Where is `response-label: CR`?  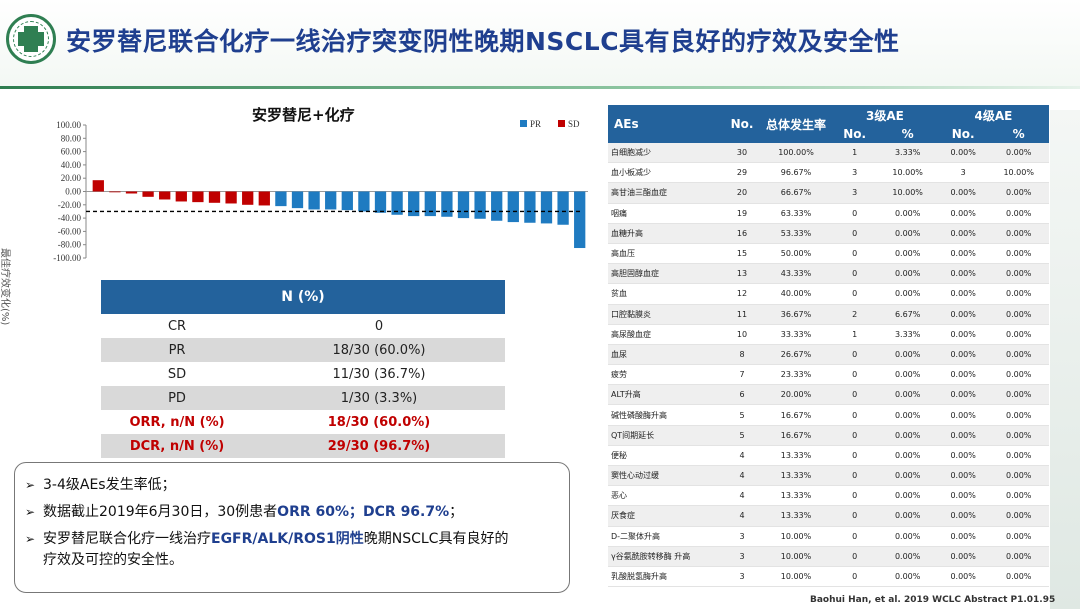 response-label: CR is located at coordinates (177, 326).